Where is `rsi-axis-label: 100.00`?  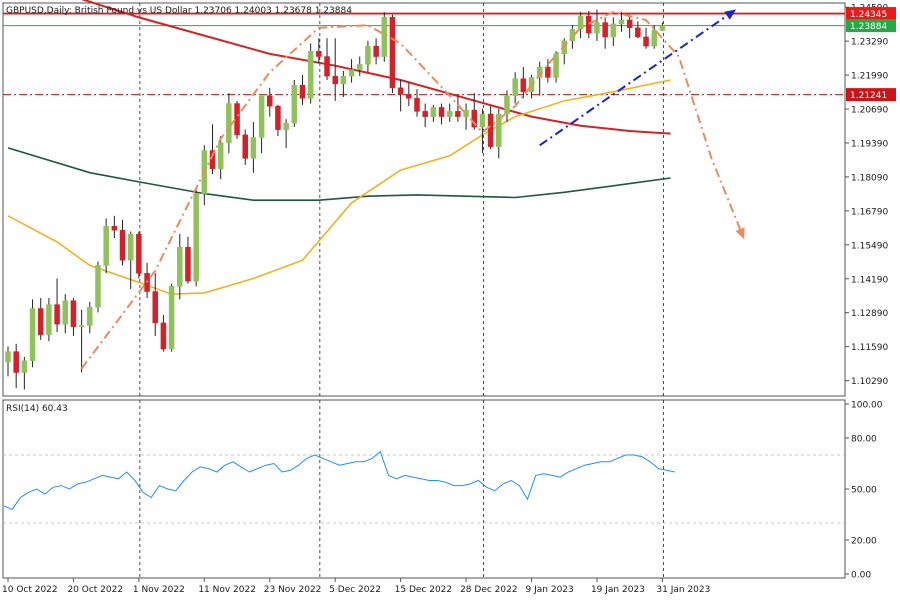
rsi-axis-label: 100.00 is located at coordinates (867, 406).